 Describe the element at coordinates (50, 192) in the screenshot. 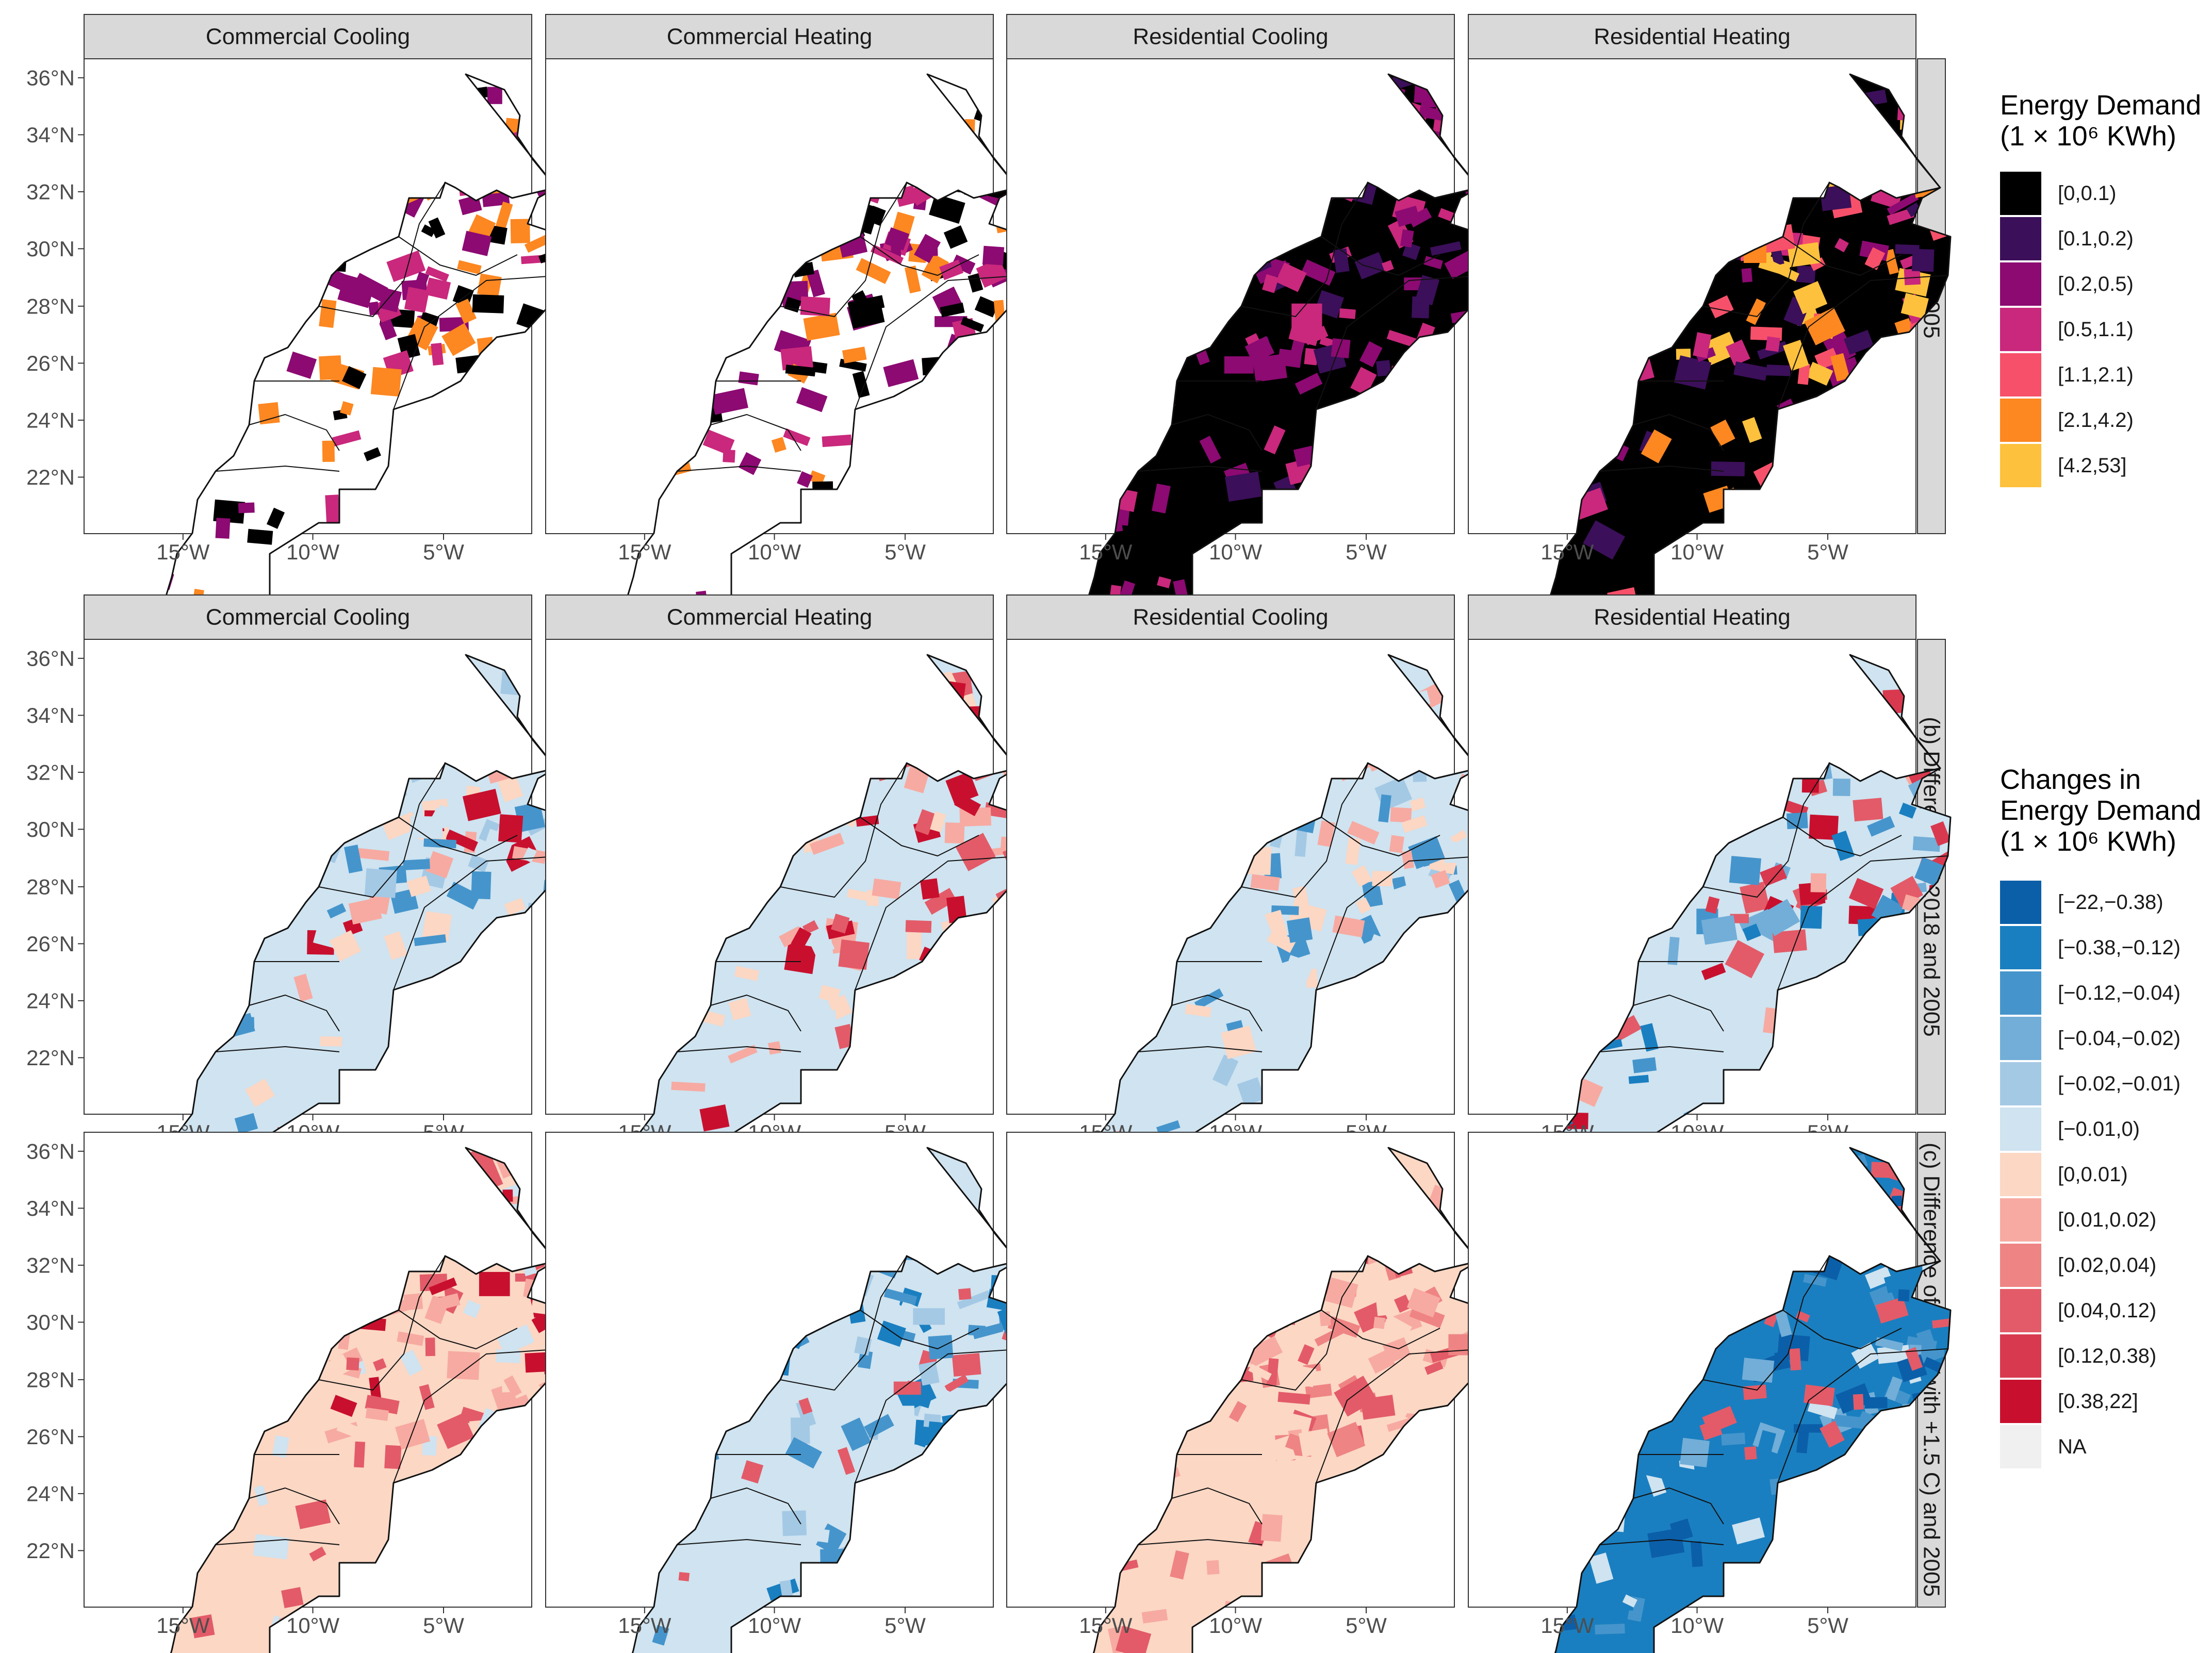

I see `y-axis-tick-label: 32°N` at that location.